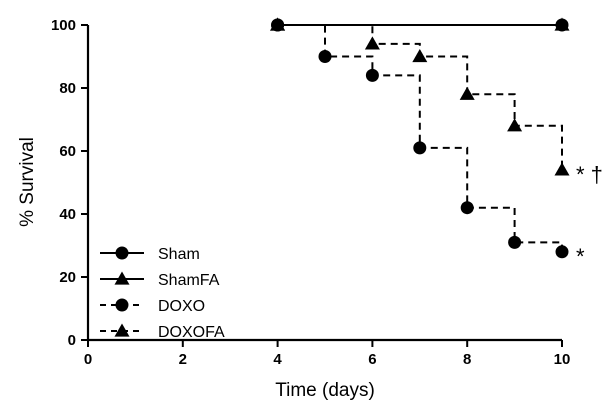 This screenshot has width=607, height=405. What do you see at coordinates (420, 24) in the screenshot?
I see `series-shamfa` at bounding box center [420, 24].